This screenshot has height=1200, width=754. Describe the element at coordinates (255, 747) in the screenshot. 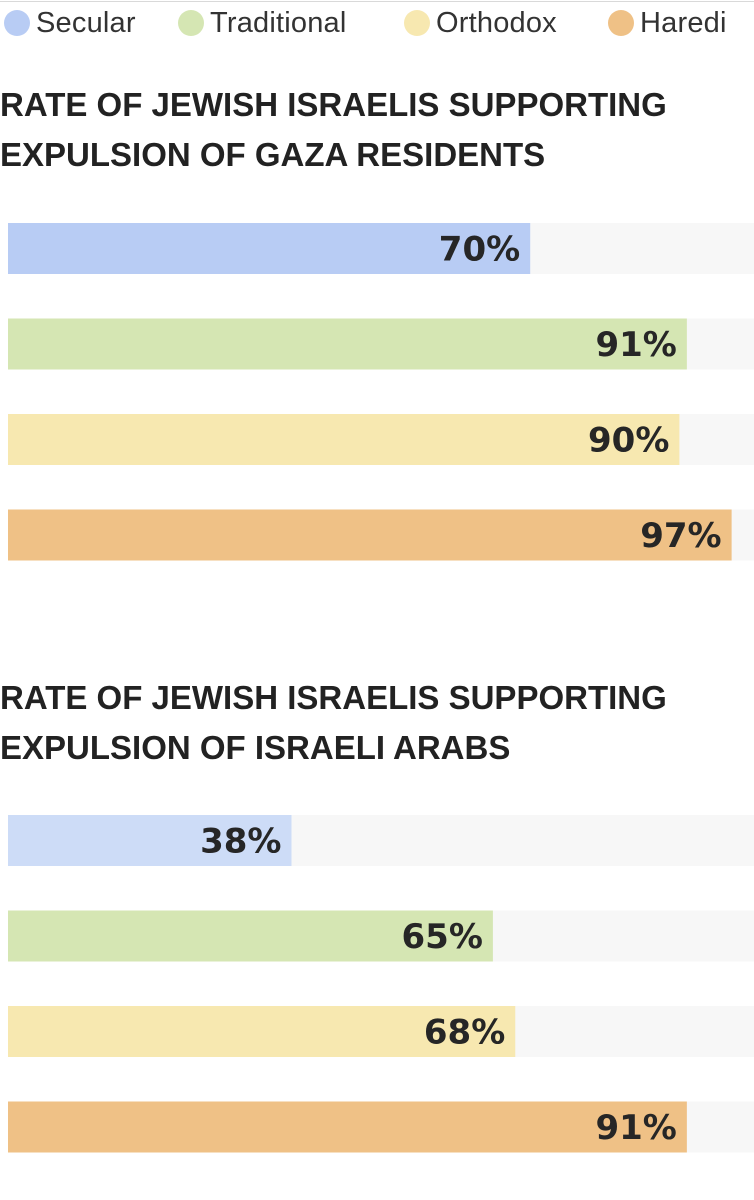

I see `chart-2-title-line-2: EXPULSION OF ISRAELI ARABS` at that location.